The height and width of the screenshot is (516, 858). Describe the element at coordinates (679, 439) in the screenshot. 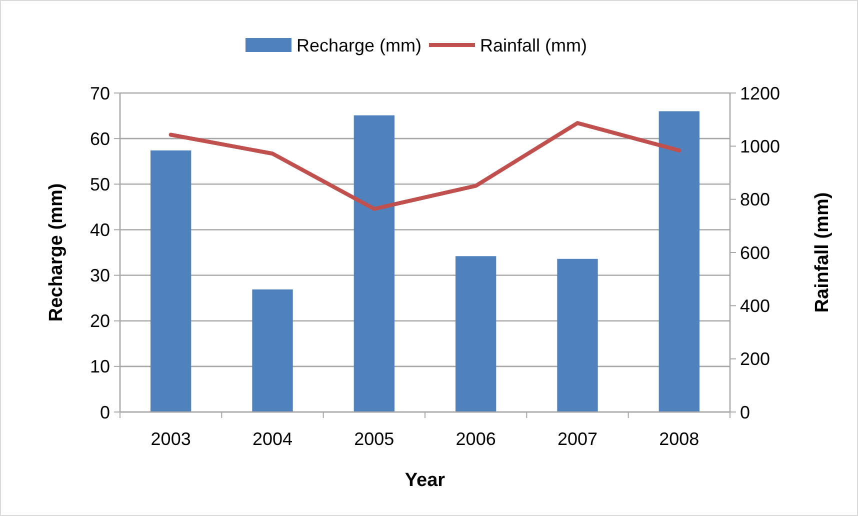

I see `x-tick-label: 2008` at that location.